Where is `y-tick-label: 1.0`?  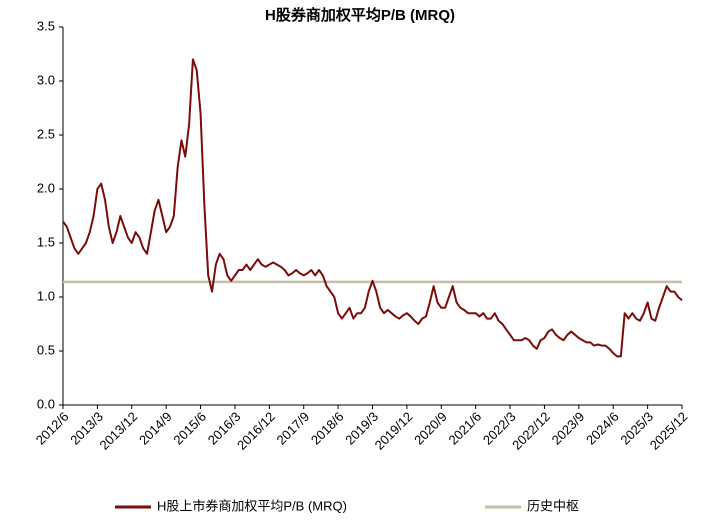 y-tick-label: 1.0 is located at coordinates (46, 295).